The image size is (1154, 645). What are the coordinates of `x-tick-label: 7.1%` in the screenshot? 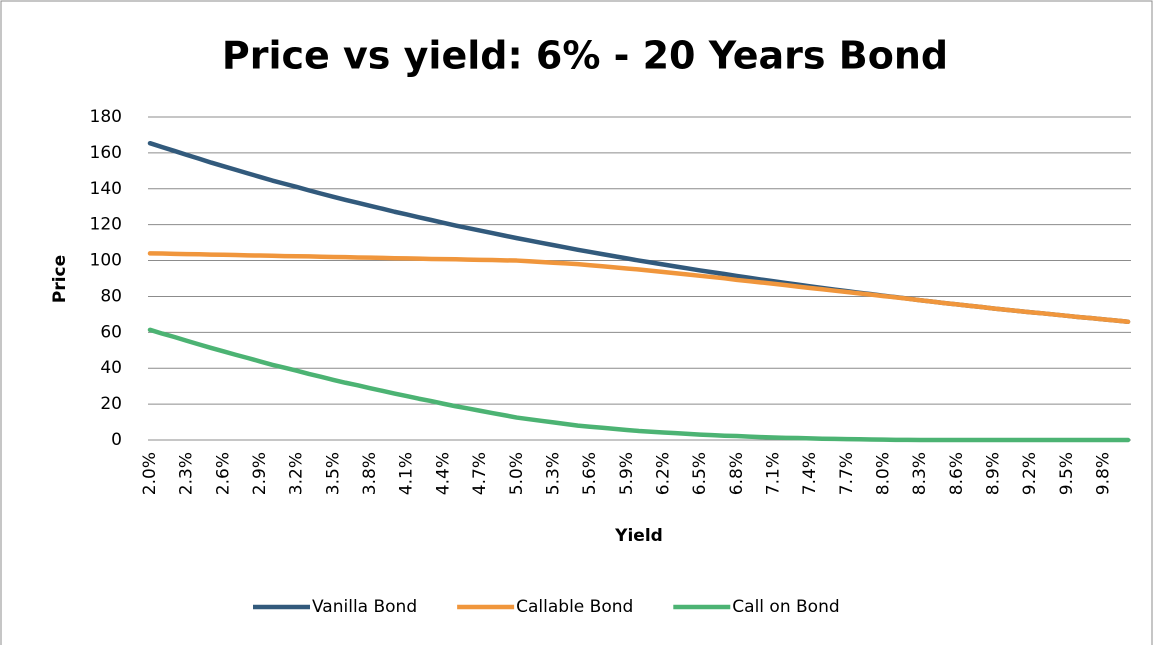 It's located at (773, 473).